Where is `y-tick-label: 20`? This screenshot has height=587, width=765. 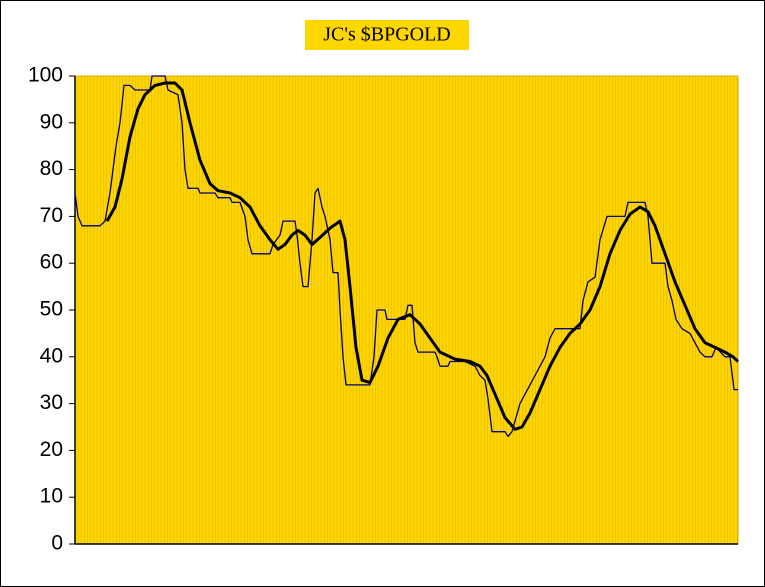 y-tick-label: 20 is located at coordinates (51, 449).